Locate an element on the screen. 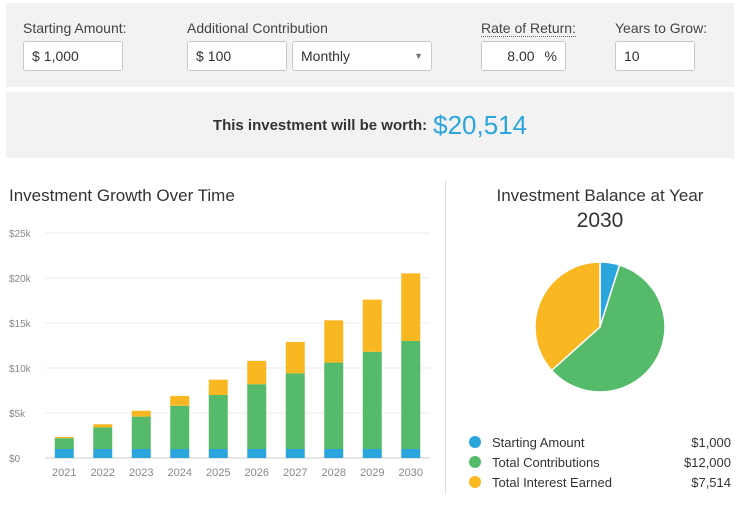 Image resolution: width=749 pixels, height=508 pixels. x-tick-label: 2023 is located at coordinates (141, 473).